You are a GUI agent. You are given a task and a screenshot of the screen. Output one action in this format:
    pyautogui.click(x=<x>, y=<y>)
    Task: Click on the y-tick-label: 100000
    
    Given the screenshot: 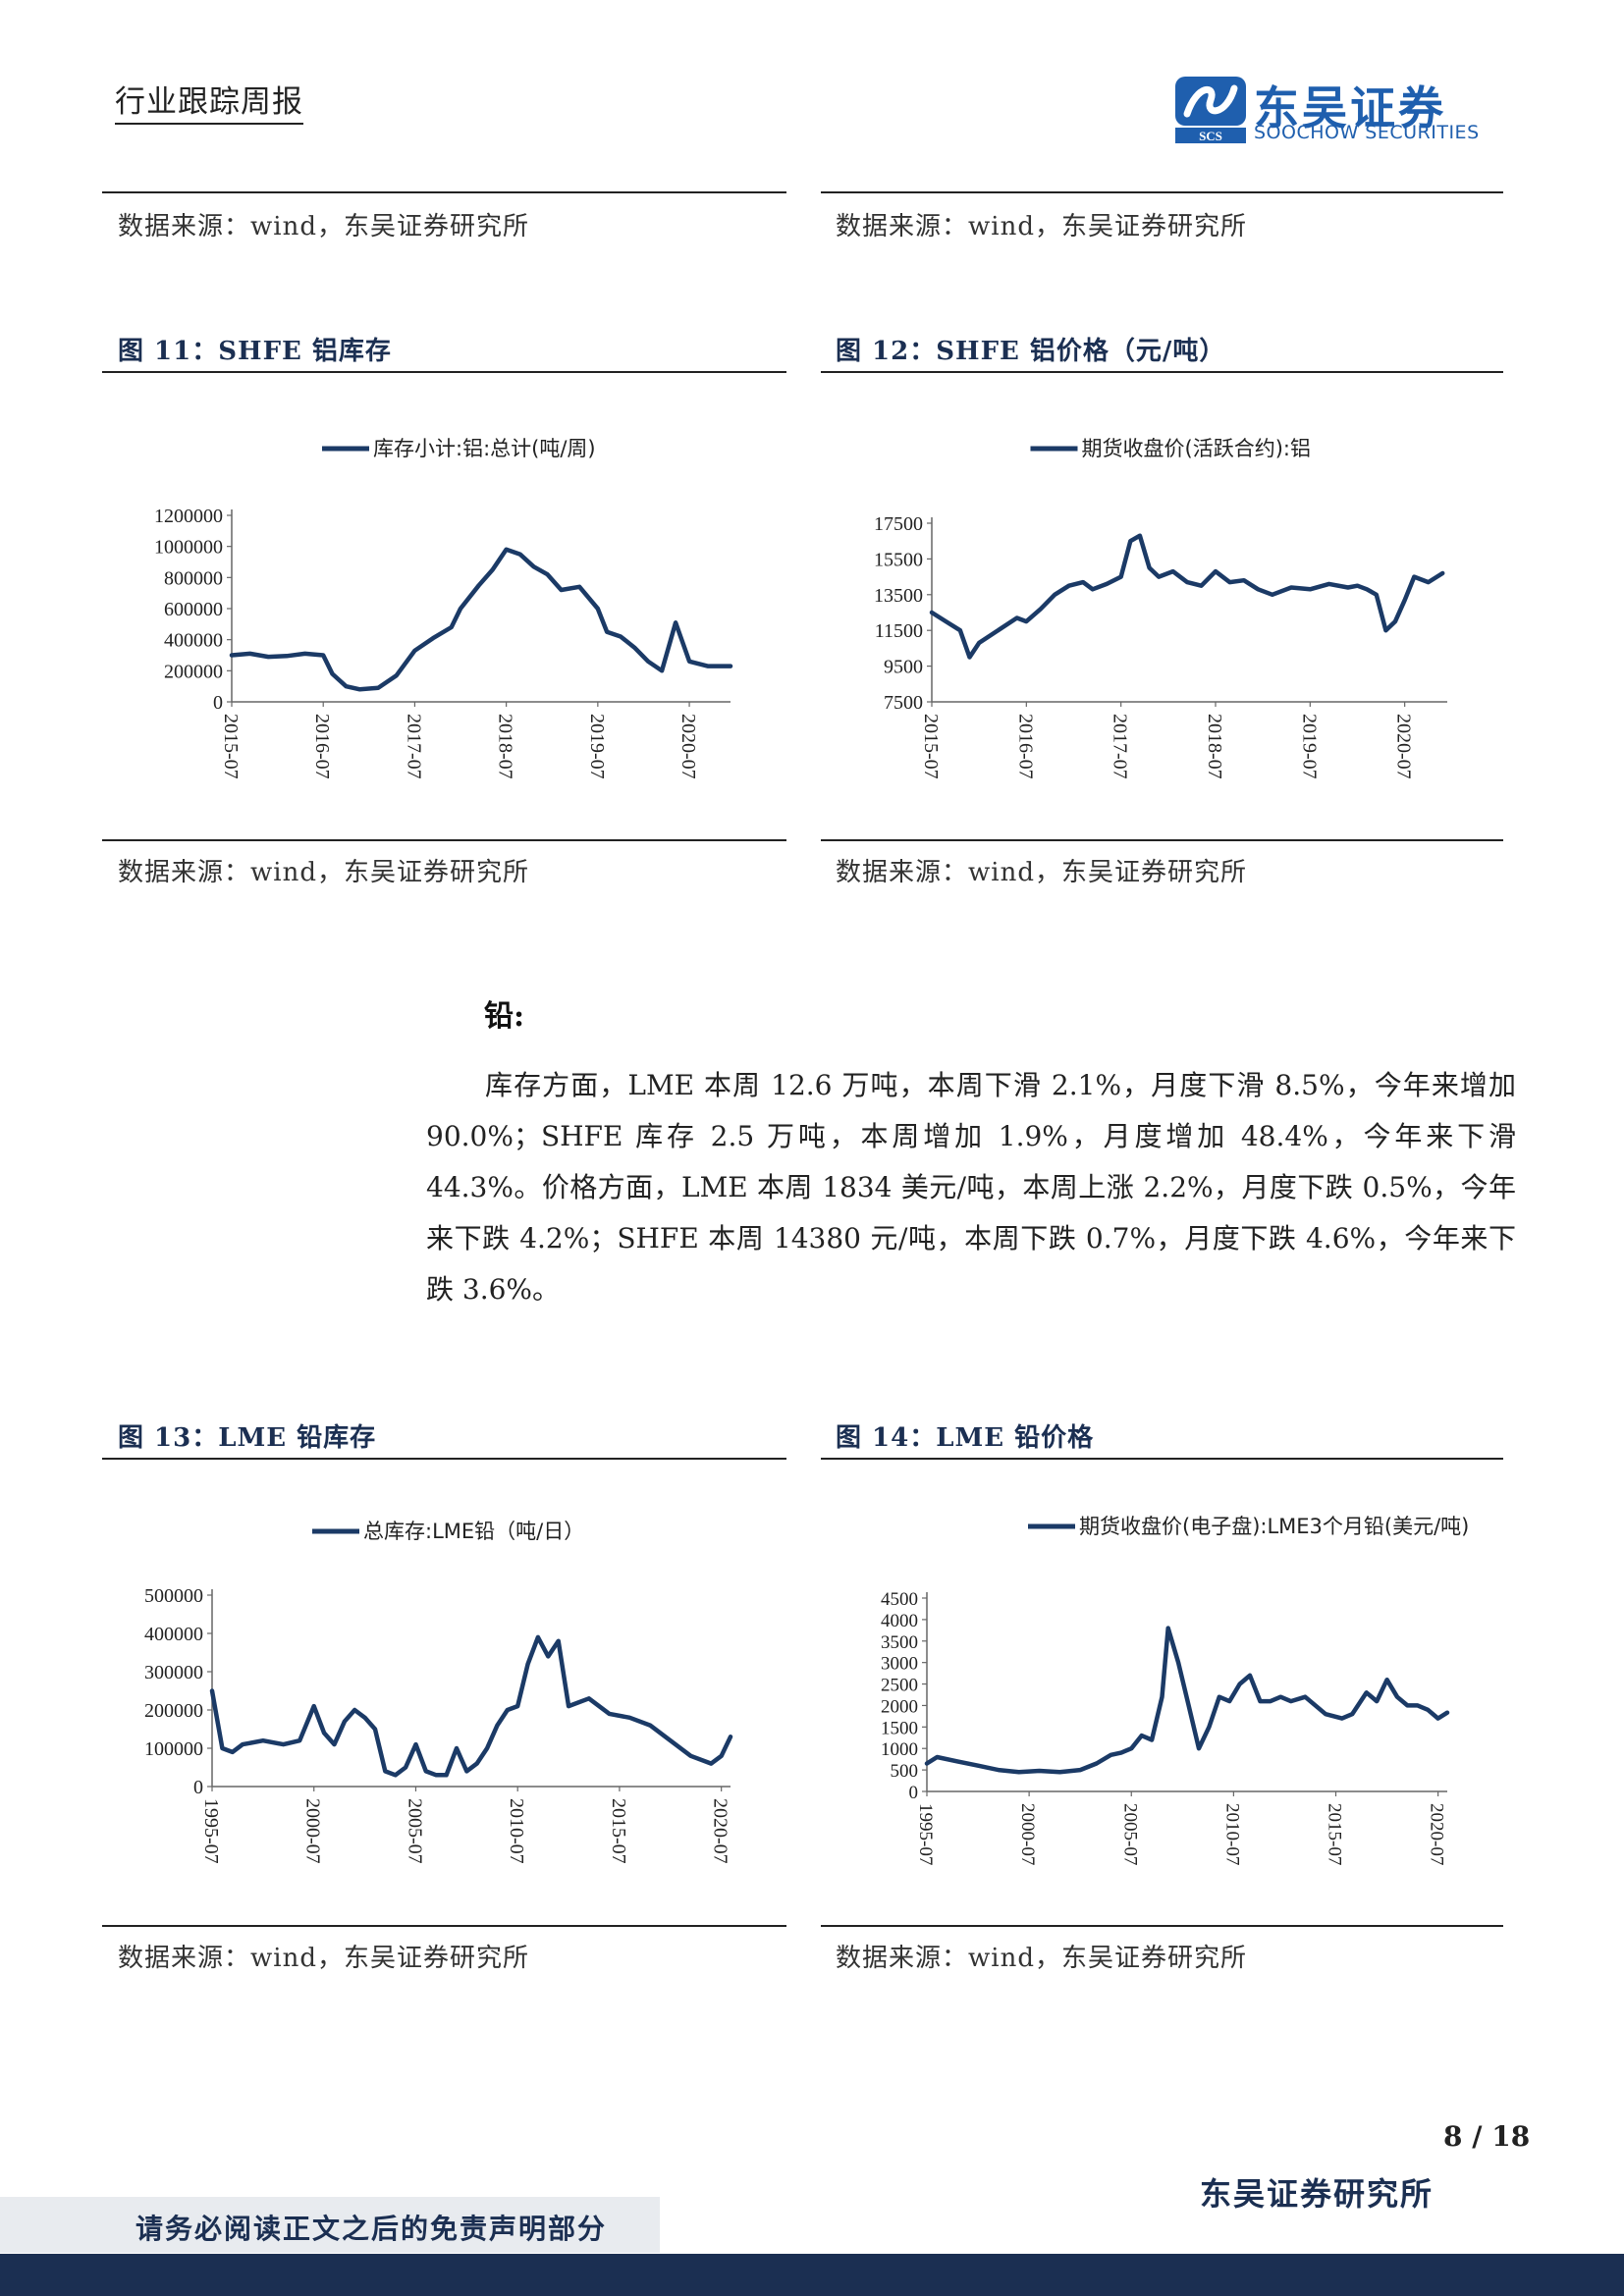 What is the action you would take?
    pyautogui.click(x=173, y=1749)
    